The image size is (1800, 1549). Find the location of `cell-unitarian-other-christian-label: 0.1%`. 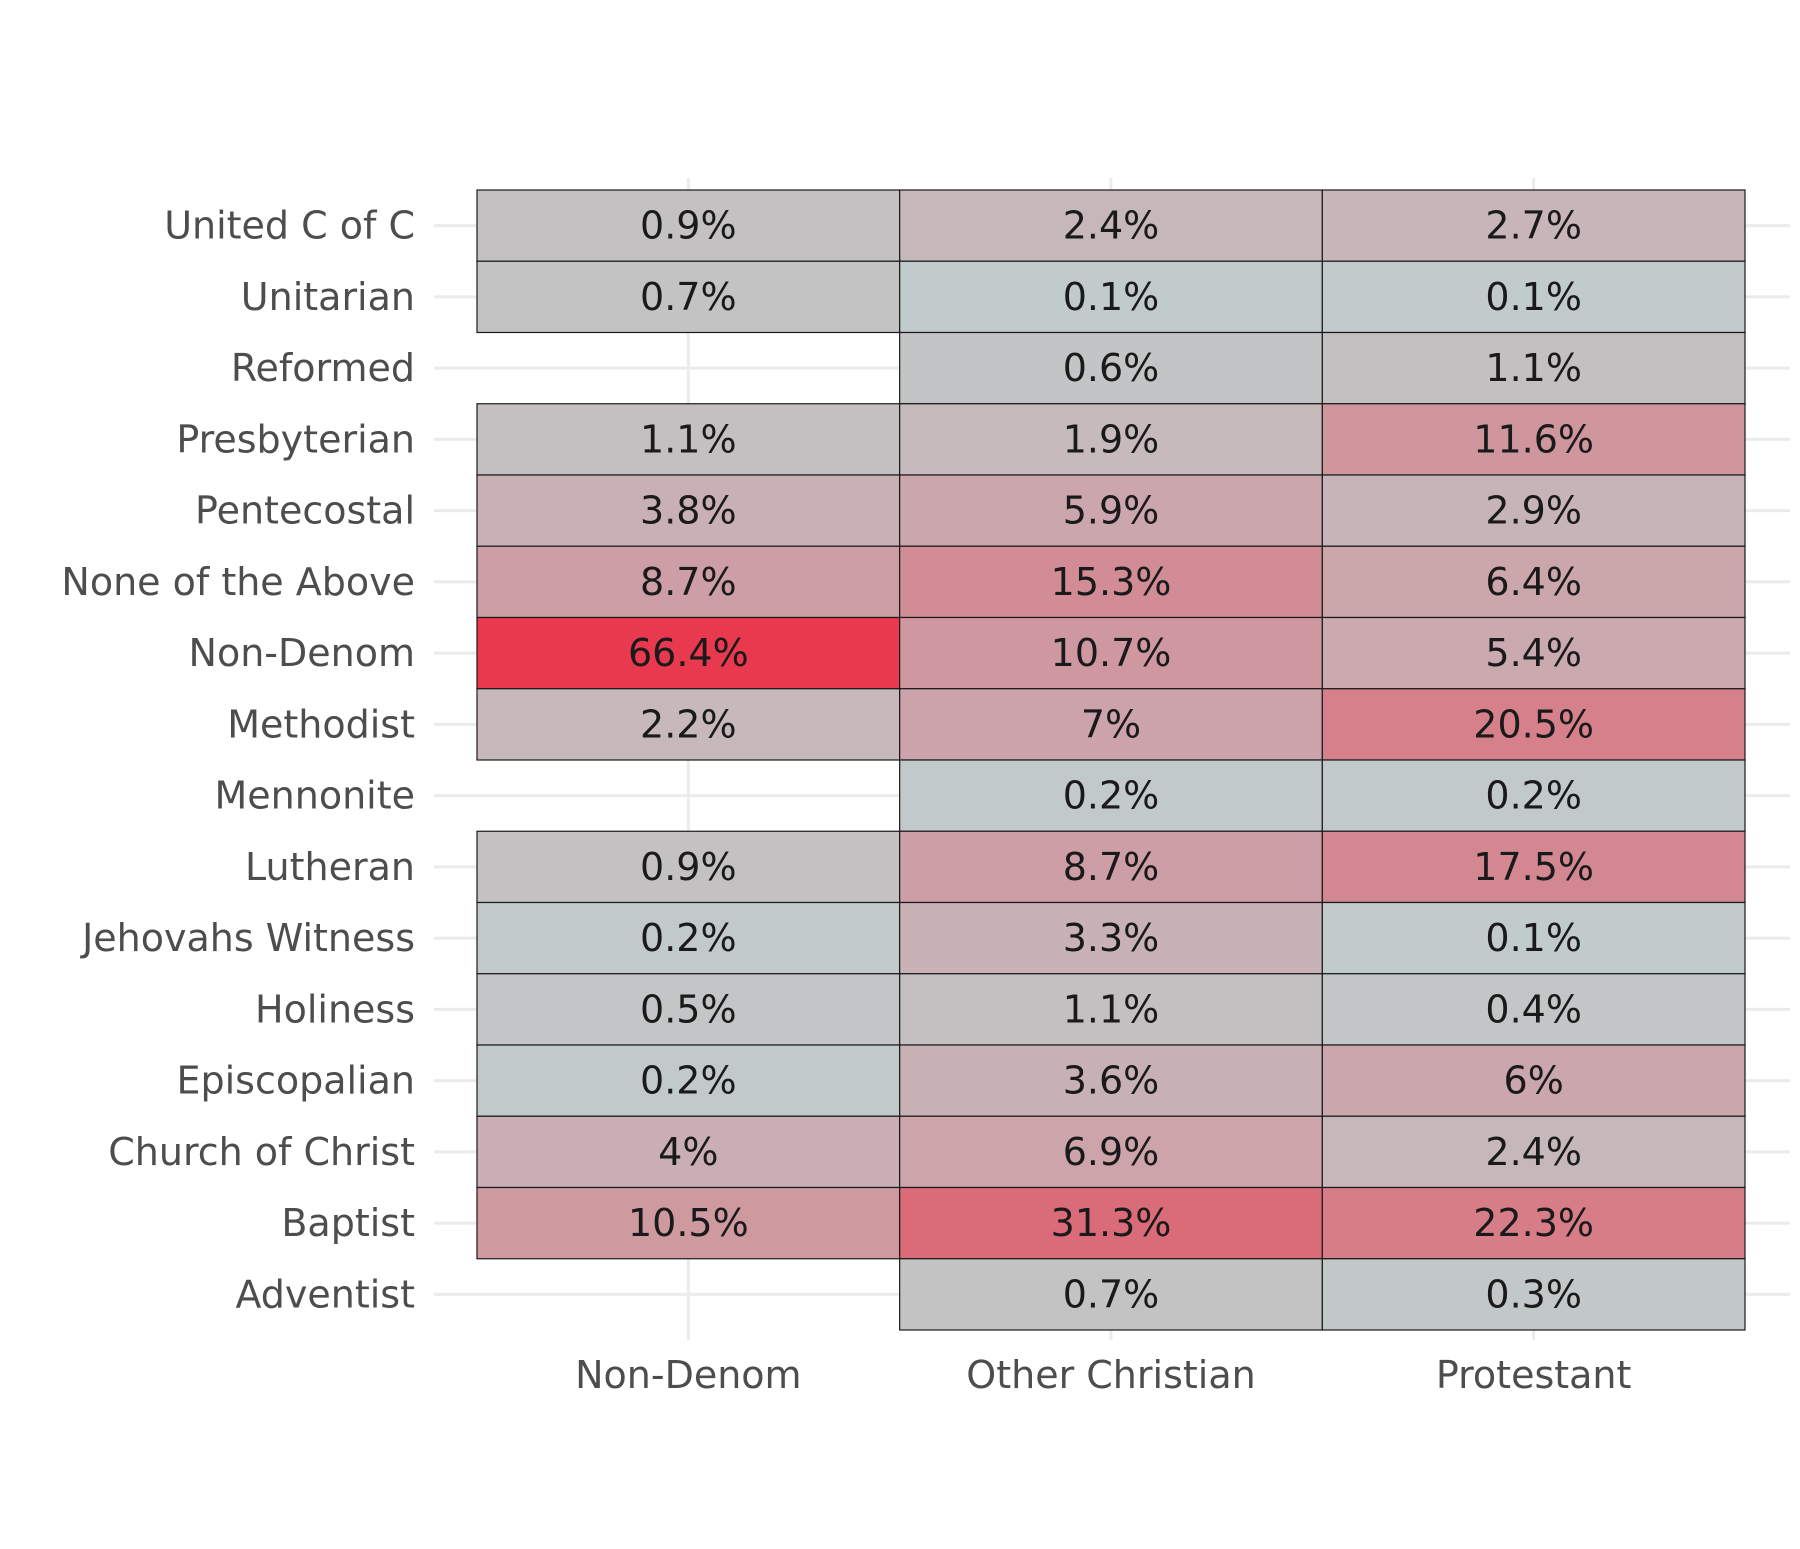

cell-unitarian-other-christian-label: 0.1% is located at coordinates (1111, 297).